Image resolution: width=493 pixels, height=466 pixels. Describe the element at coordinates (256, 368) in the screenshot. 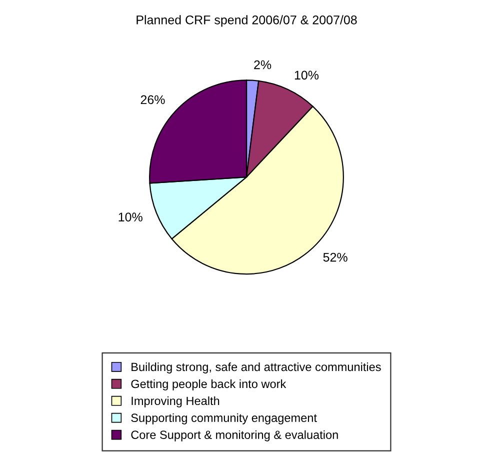

I see `legend-label: Building strong, safe and attractive communities` at that location.